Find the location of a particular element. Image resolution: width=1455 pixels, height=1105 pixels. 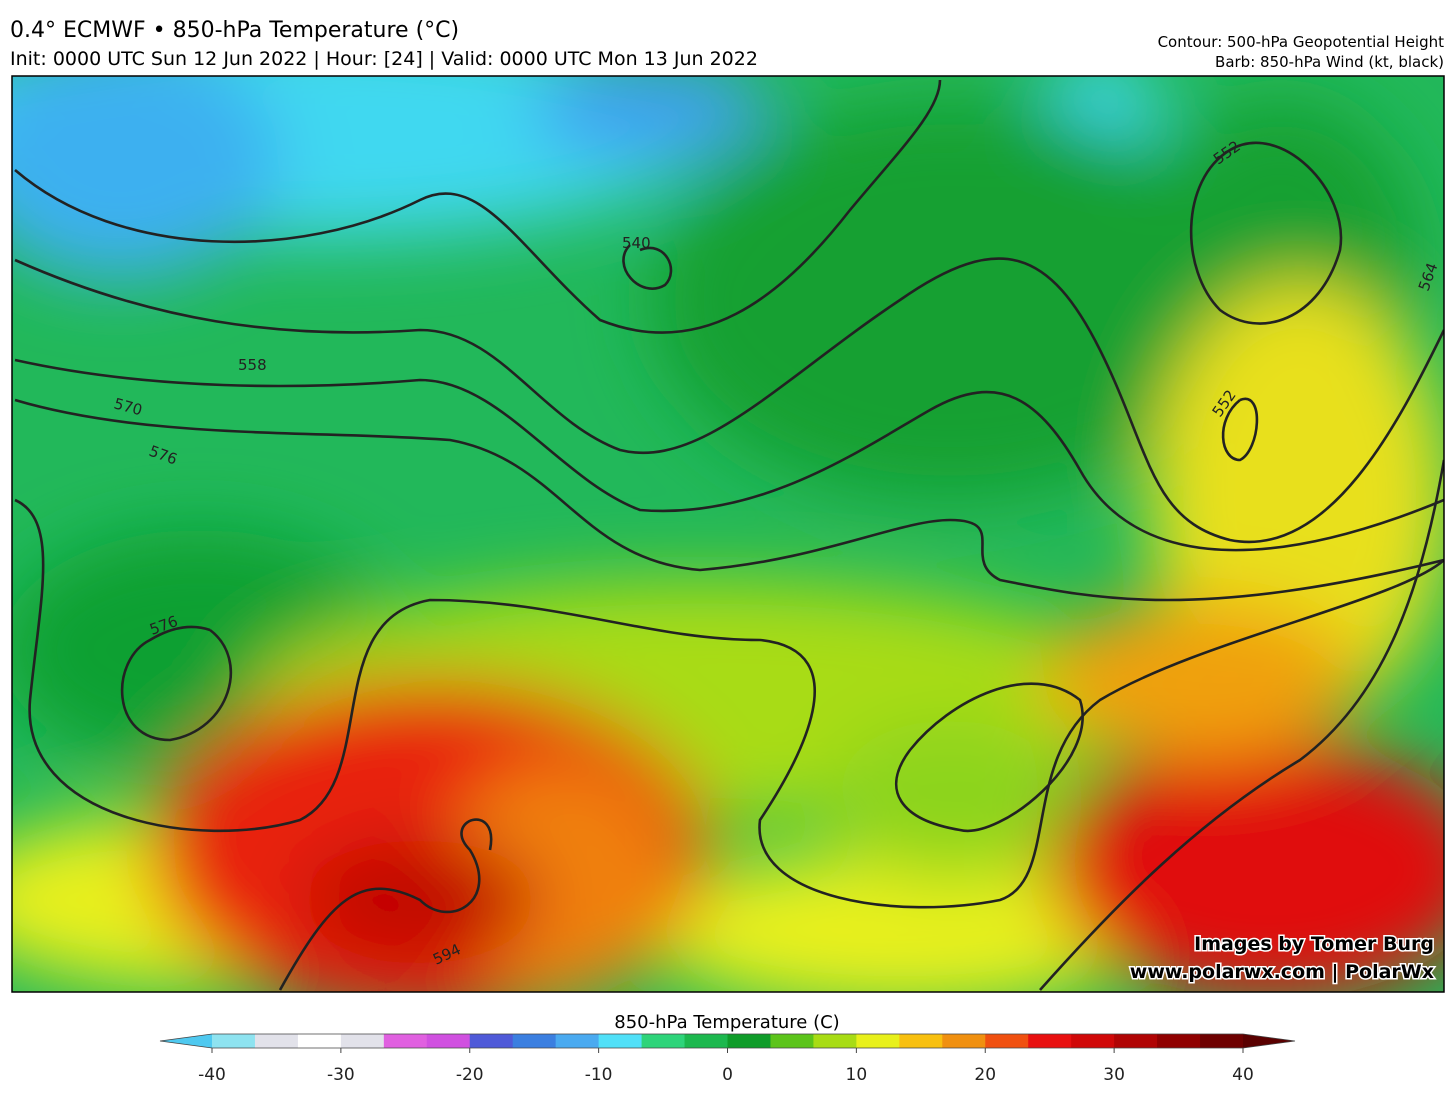

colorbar-tick-label: -40 is located at coordinates (212, 1075).